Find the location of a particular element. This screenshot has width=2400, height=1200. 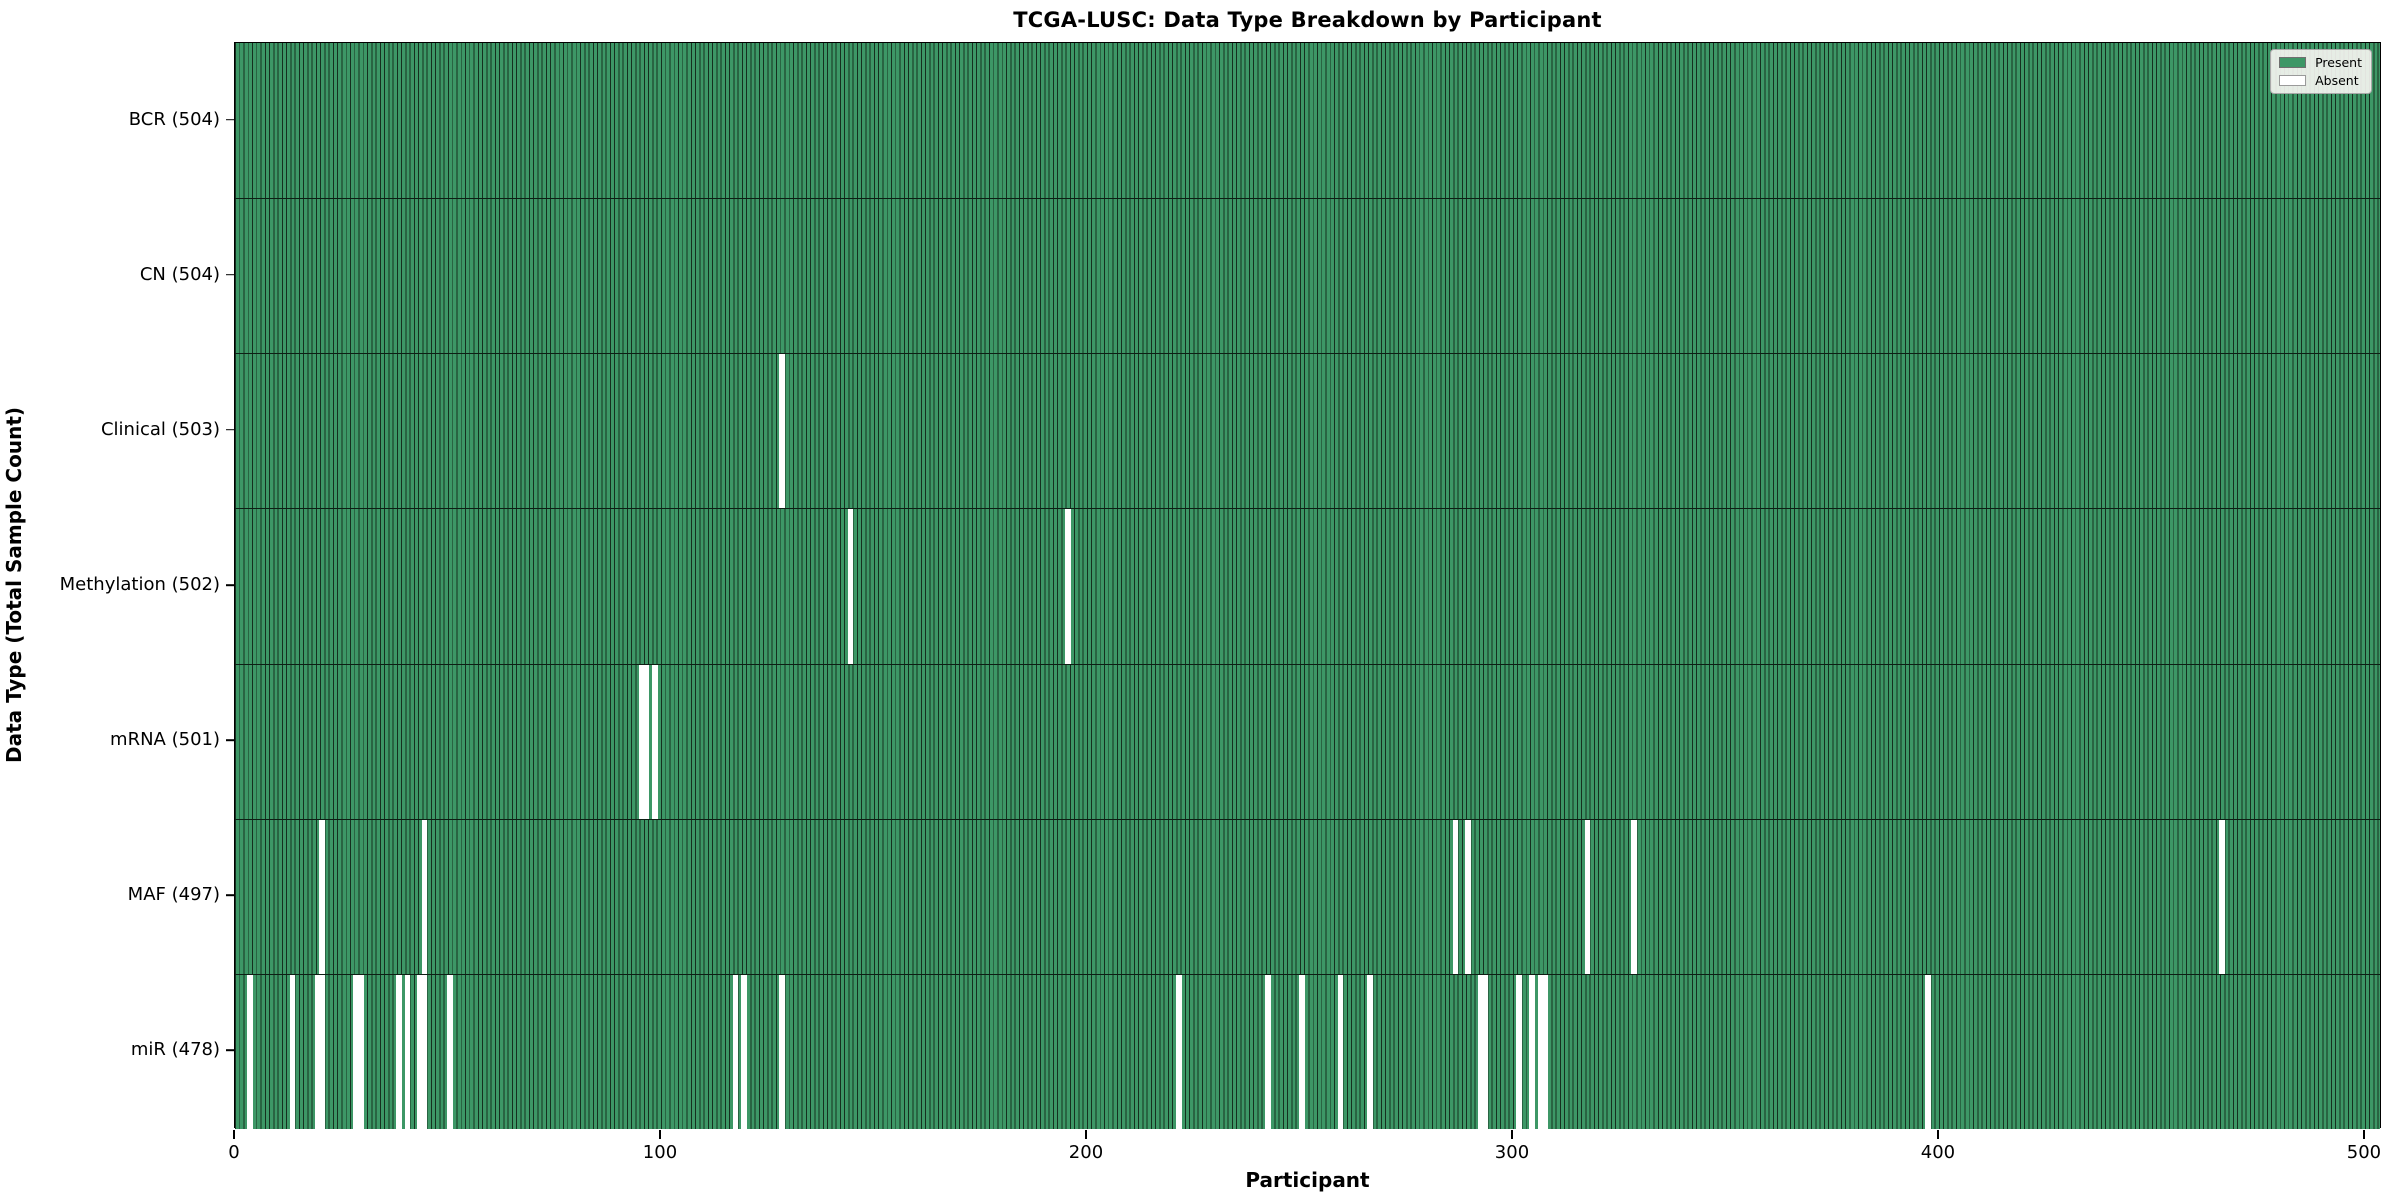

x-tick-label-500: 500 is located at coordinates (2364, 1152).